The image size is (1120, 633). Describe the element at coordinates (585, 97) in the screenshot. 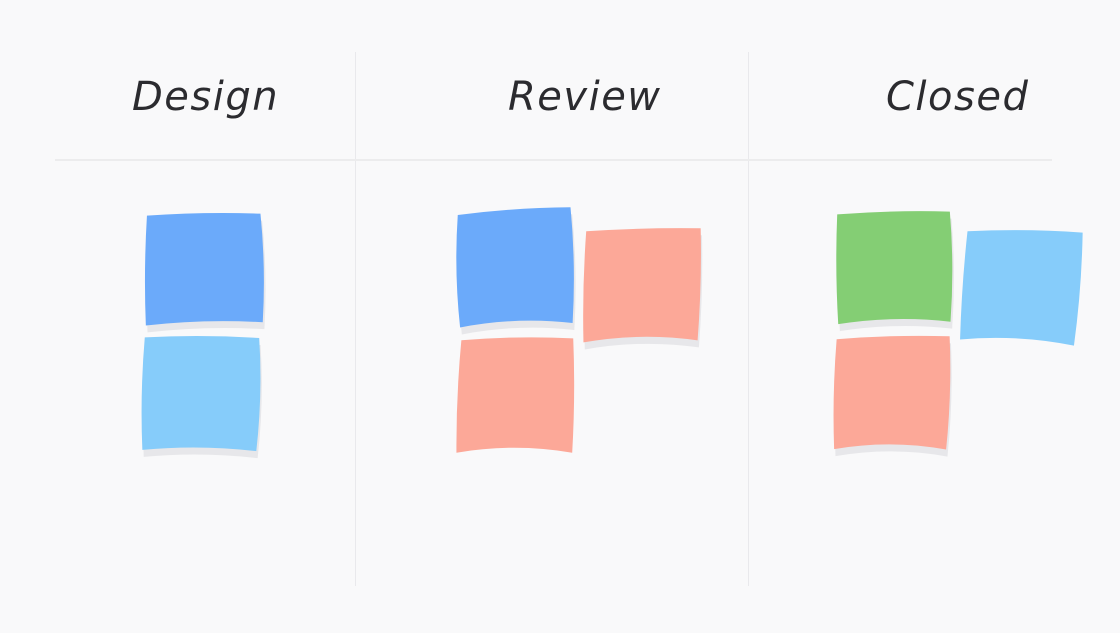

I see `column-title-review: Review` at that location.